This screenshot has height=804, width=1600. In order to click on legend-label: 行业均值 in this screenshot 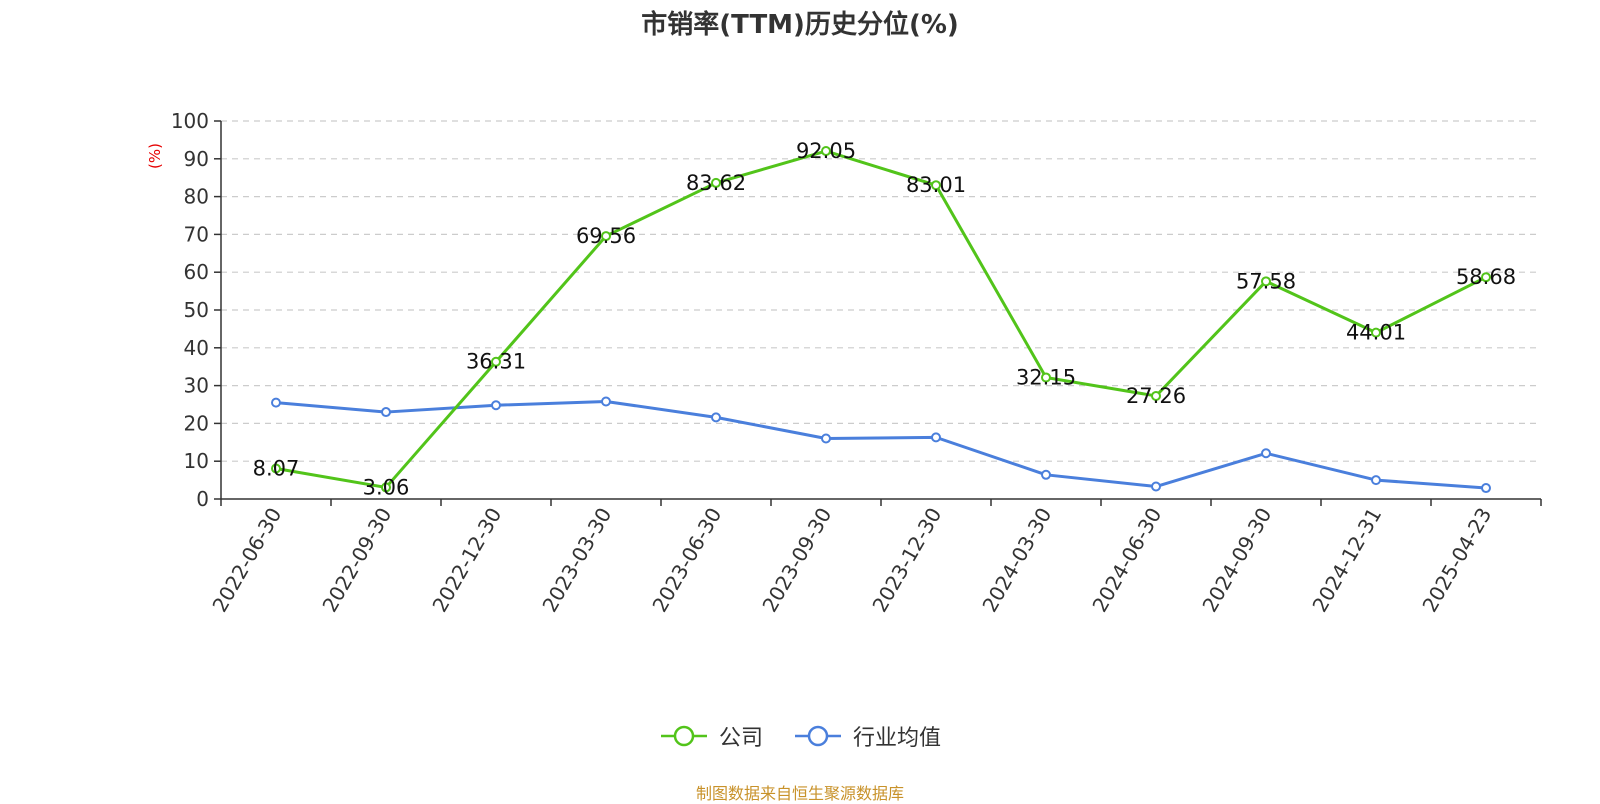, I will do `click(897, 738)`.